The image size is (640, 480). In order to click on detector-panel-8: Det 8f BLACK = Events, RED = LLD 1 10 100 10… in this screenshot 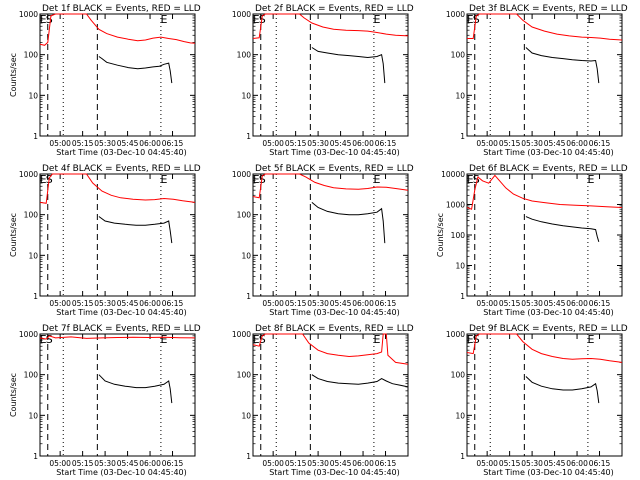, I will do `click(323, 400)`.